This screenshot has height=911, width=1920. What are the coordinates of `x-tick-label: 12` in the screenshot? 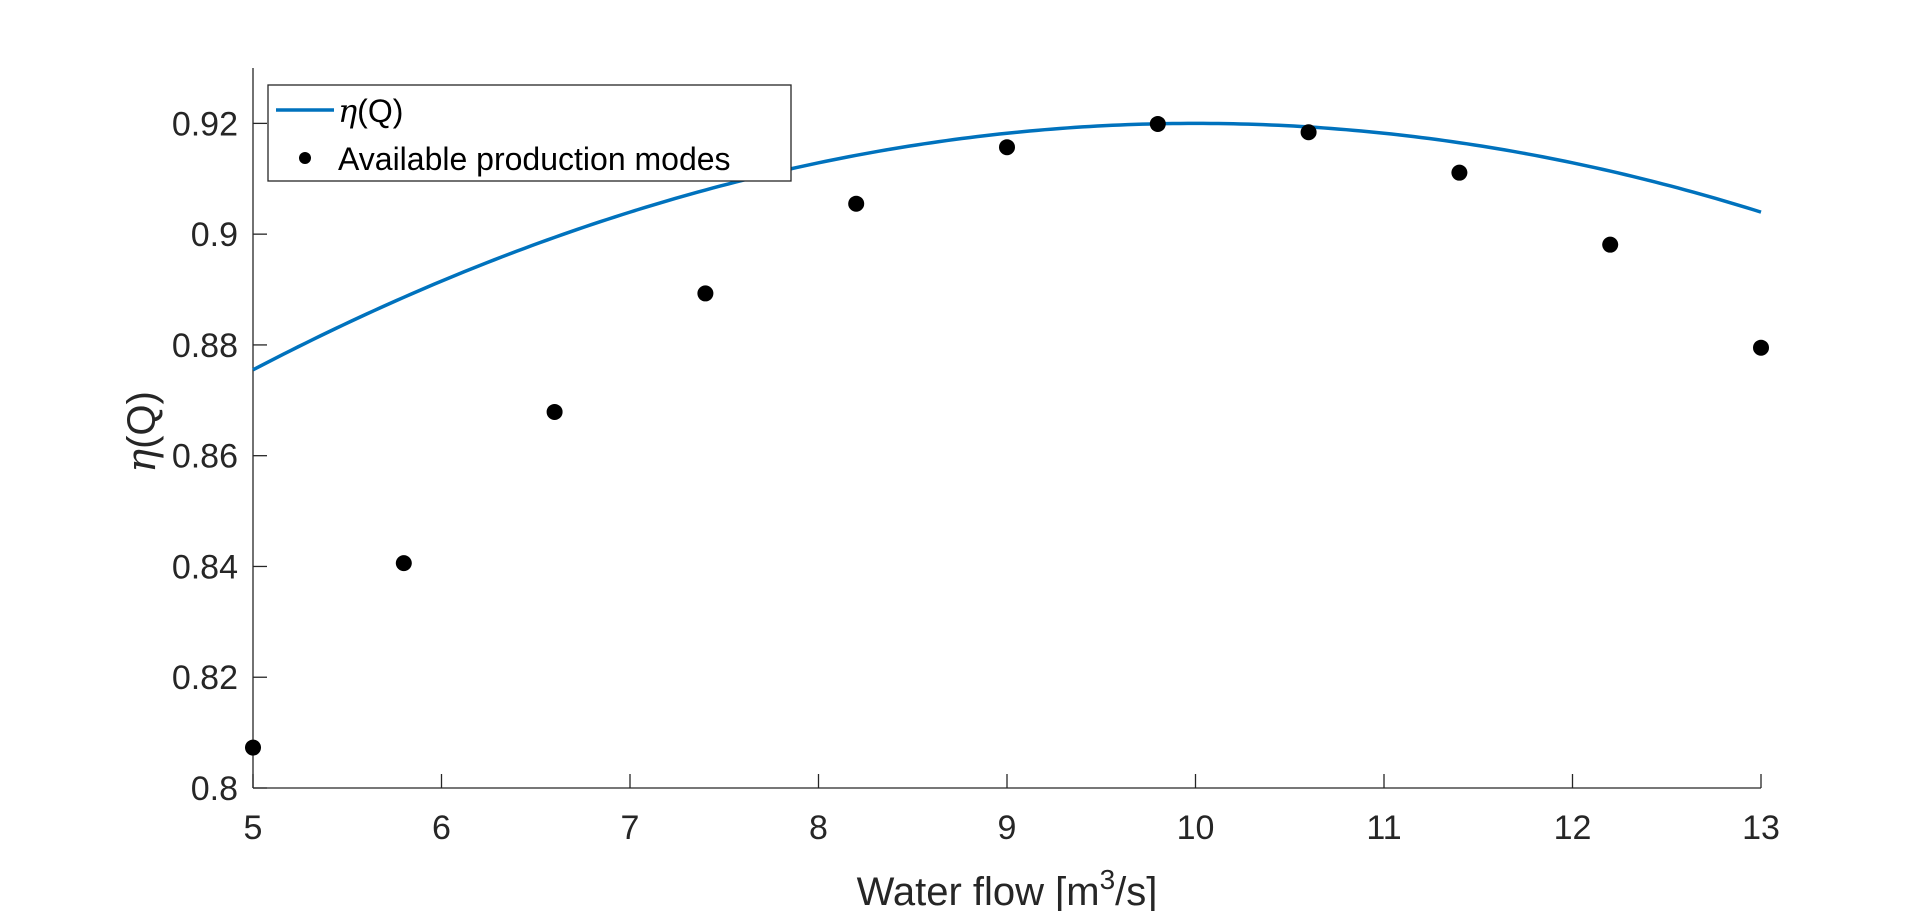 It's located at (1573, 828).